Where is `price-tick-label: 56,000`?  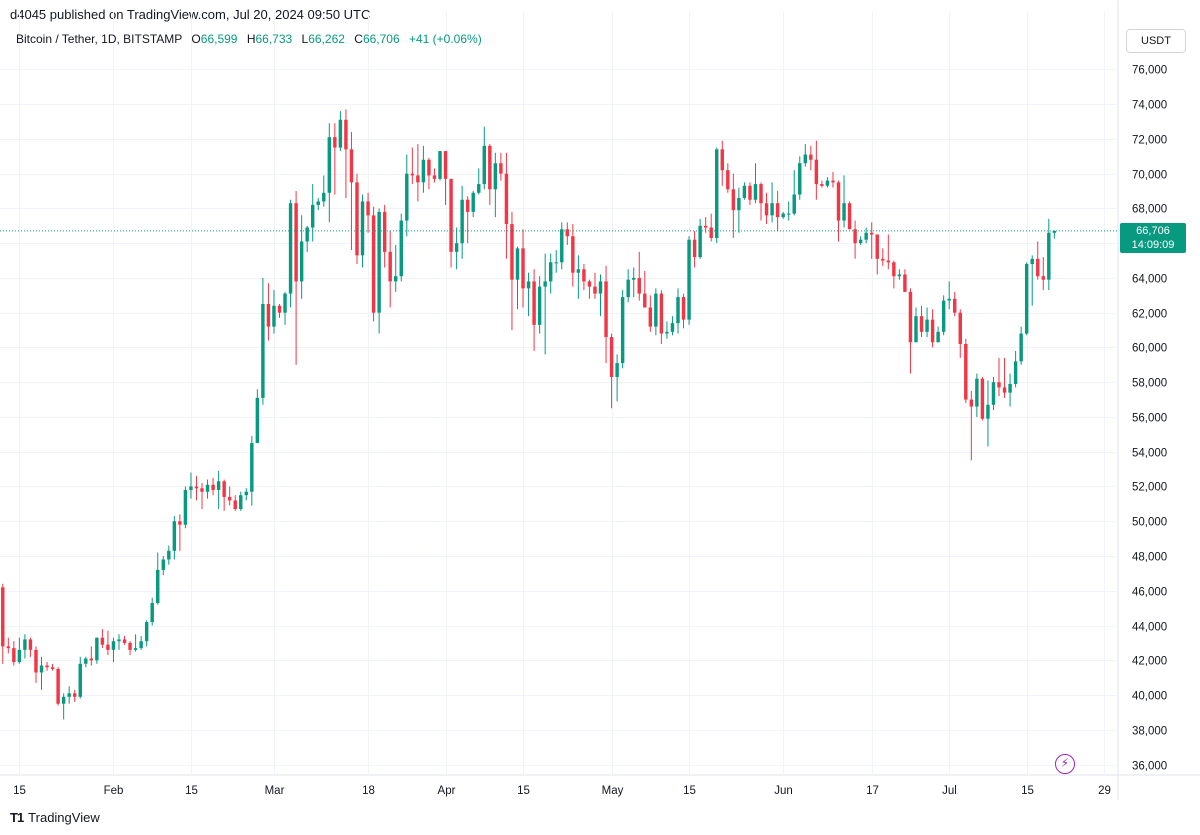 price-tick-label: 56,000 is located at coordinates (1149, 419).